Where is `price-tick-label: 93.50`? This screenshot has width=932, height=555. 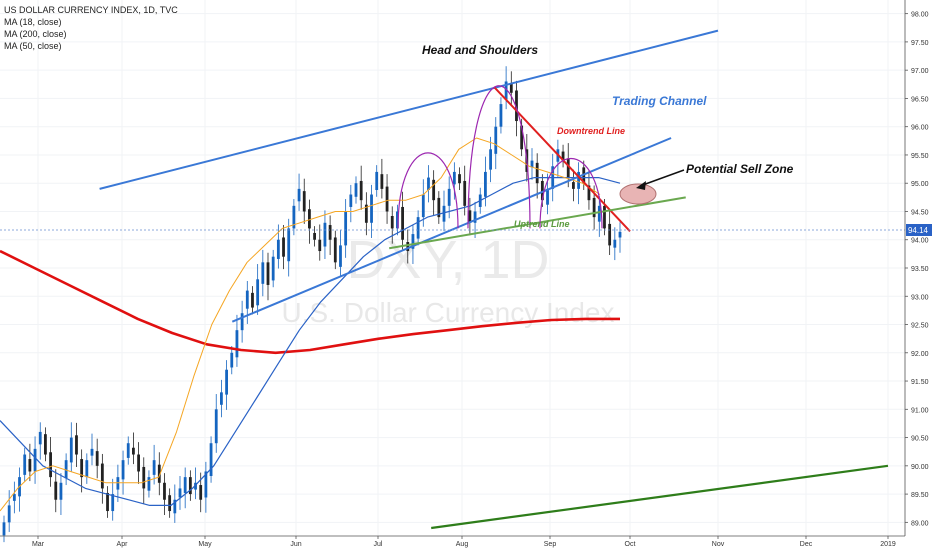 price-tick-label: 93.50 is located at coordinates (920, 269).